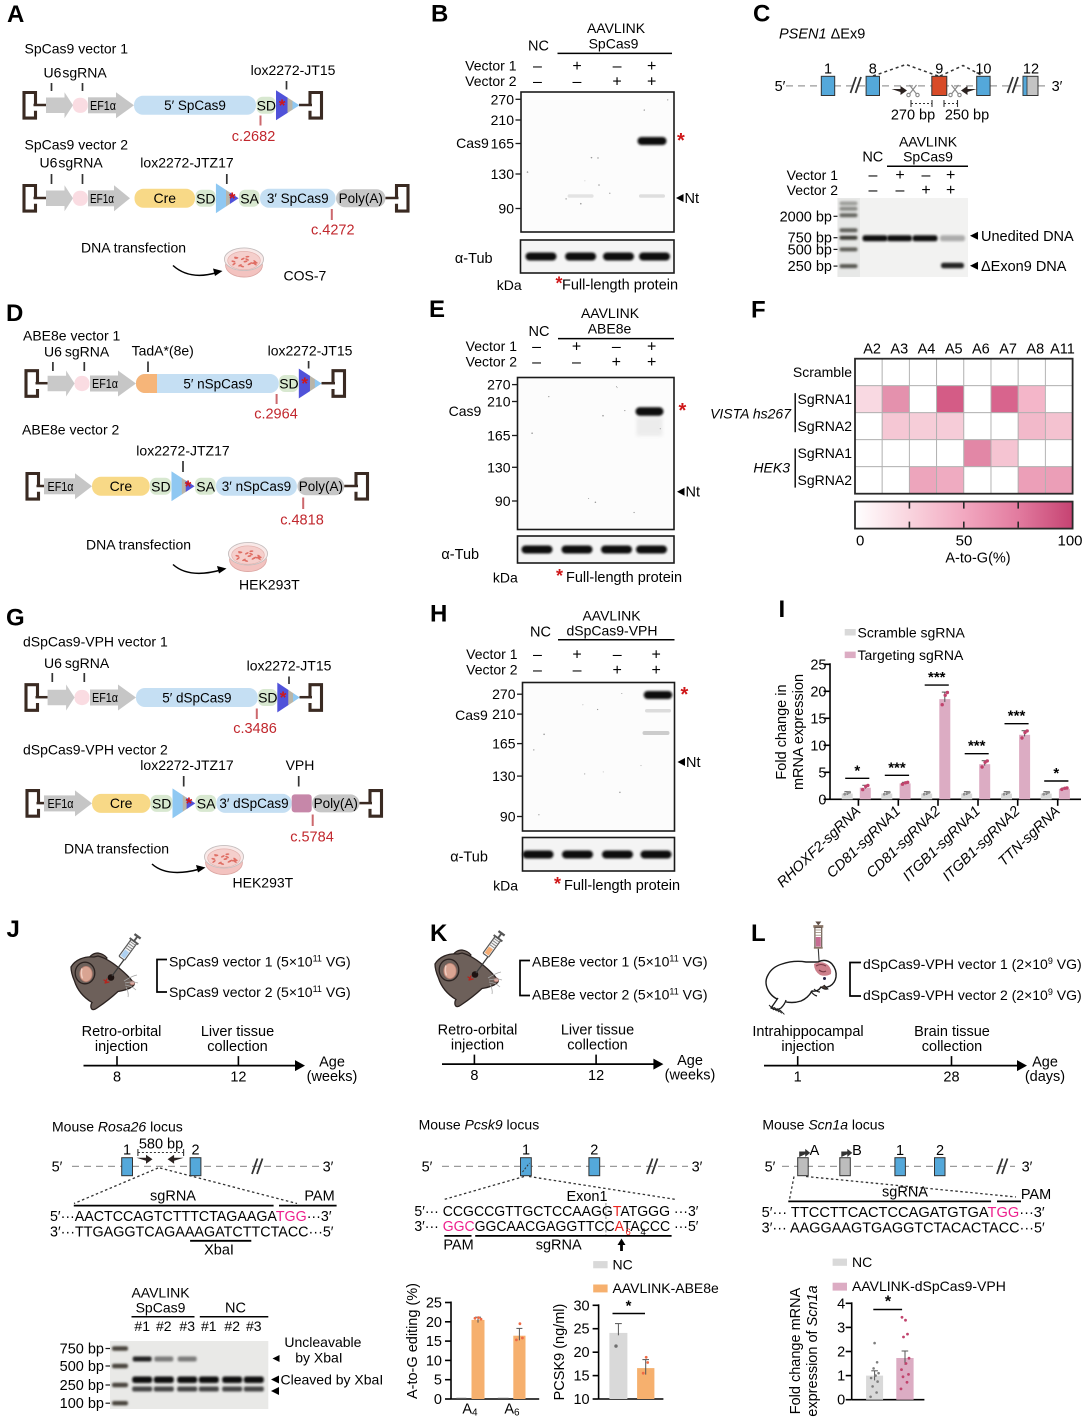 This screenshot has width=1084, height=1427. I want to click on svg-text: Cre, so click(164, 198).